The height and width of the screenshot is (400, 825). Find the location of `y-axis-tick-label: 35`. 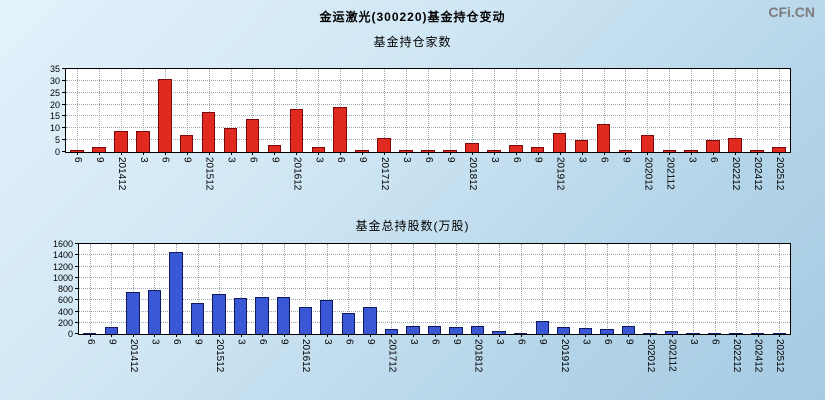

y-axis-tick-label: 35 is located at coordinates (54, 69).